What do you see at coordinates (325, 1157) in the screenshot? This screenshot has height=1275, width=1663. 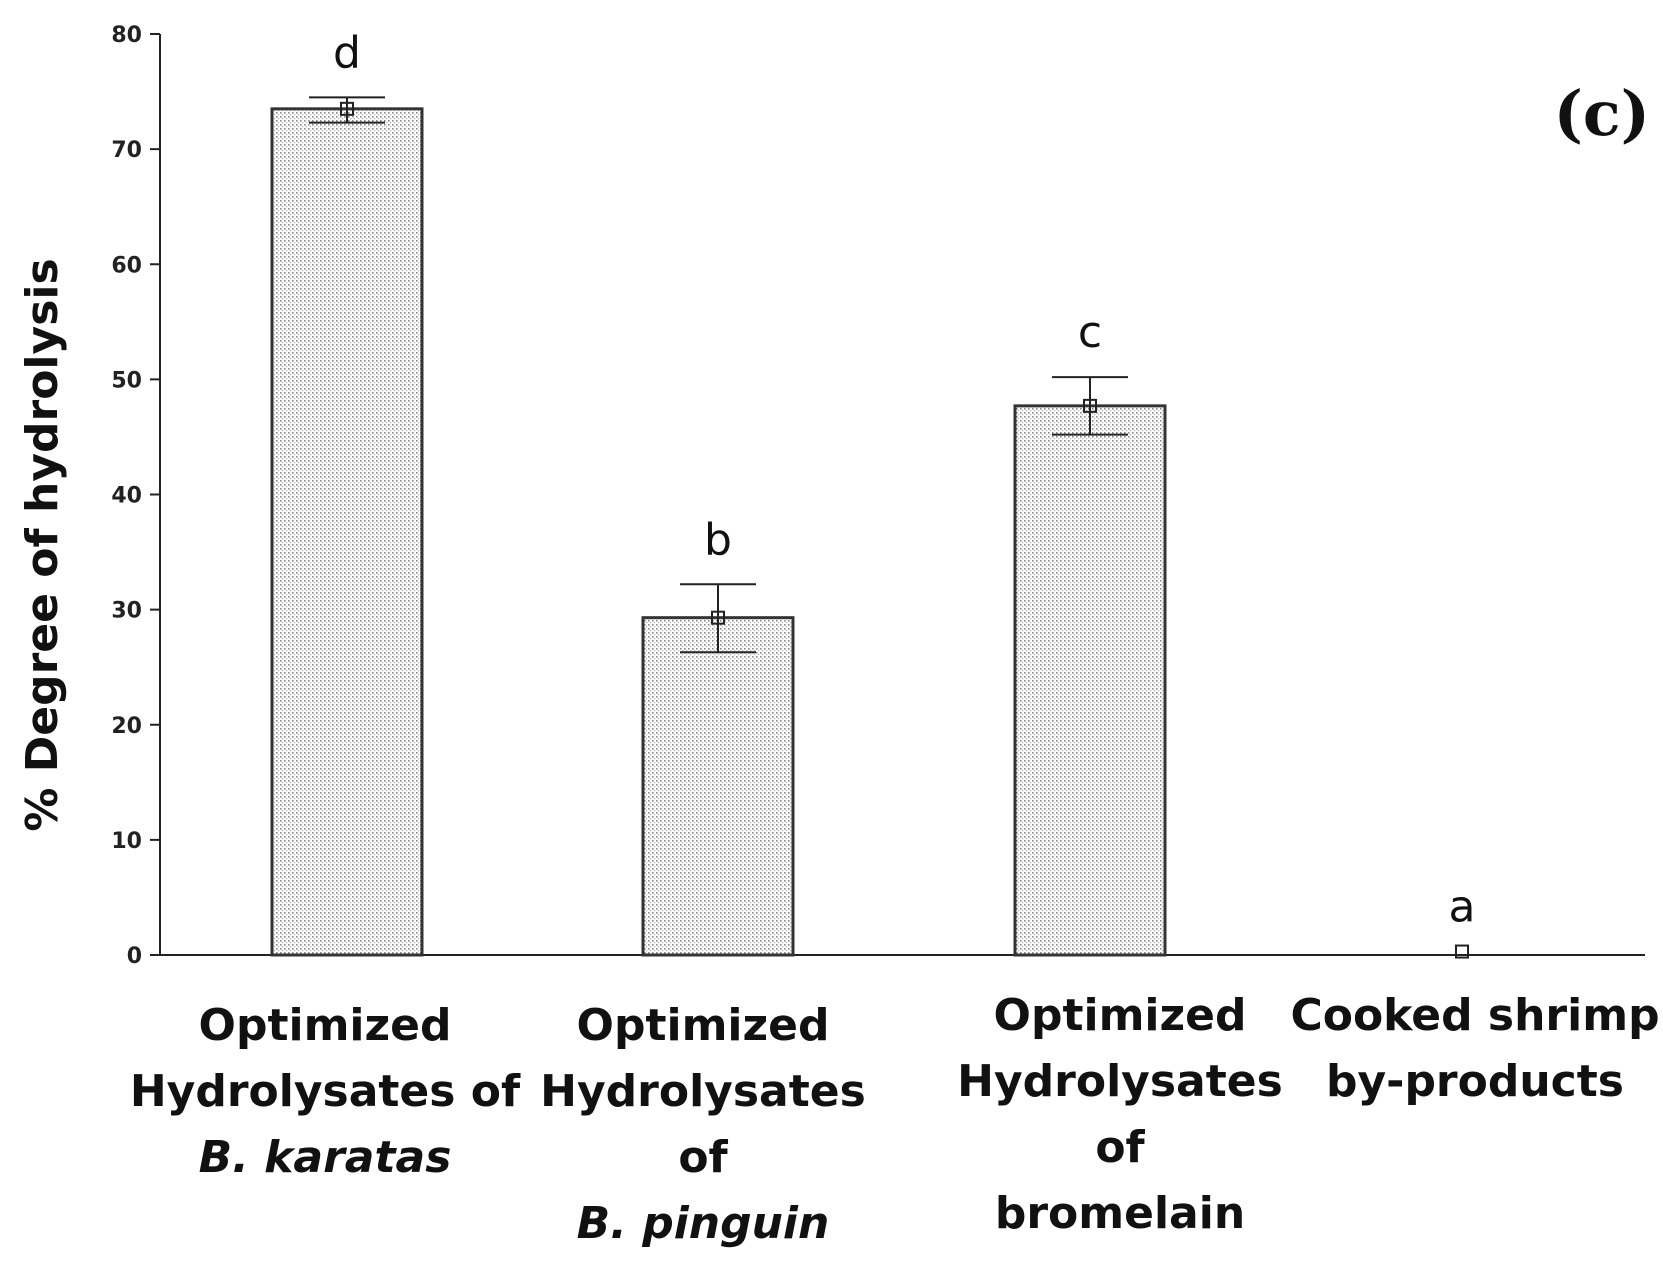 I see `x-category-label-line: B. karatas` at bounding box center [325, 1157].